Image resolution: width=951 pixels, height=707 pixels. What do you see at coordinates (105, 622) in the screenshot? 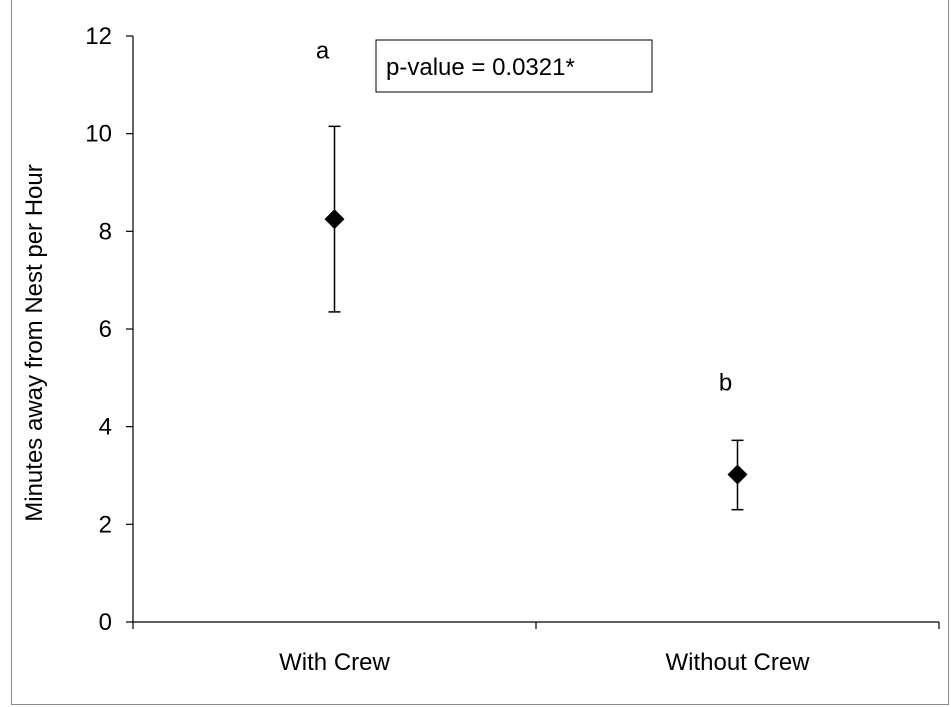
I see `y-tick-label: 0` at bounding box center [105, 622].